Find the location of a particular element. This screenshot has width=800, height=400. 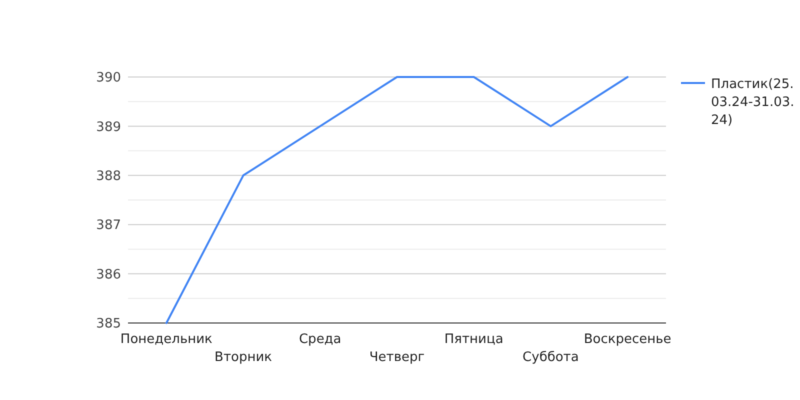

y-tick-label: 386 is located at coordinates (108, 274).